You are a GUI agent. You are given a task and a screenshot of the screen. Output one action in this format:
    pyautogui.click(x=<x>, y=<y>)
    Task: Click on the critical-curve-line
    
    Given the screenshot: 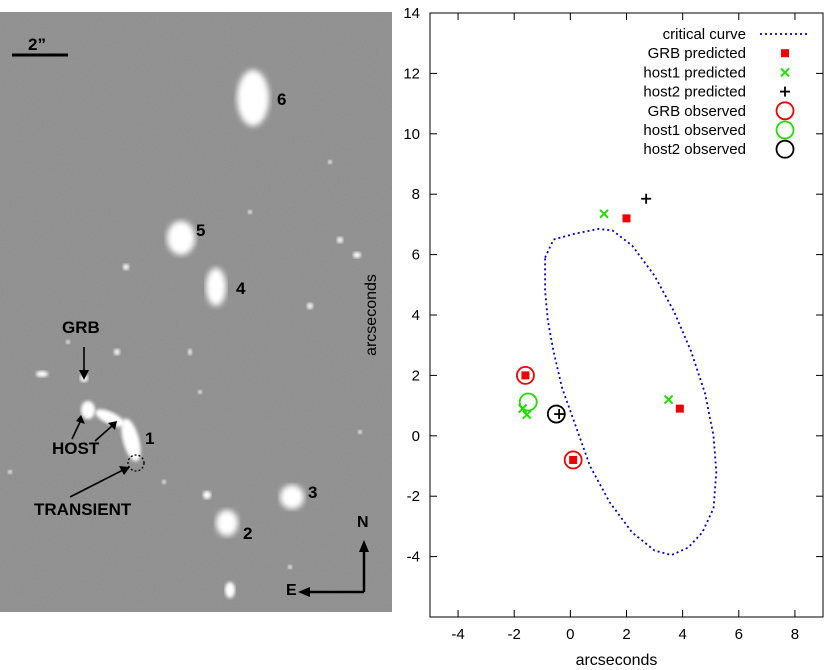 What is the action you would take?
    pyautogui.click(x=631, y=392)
    